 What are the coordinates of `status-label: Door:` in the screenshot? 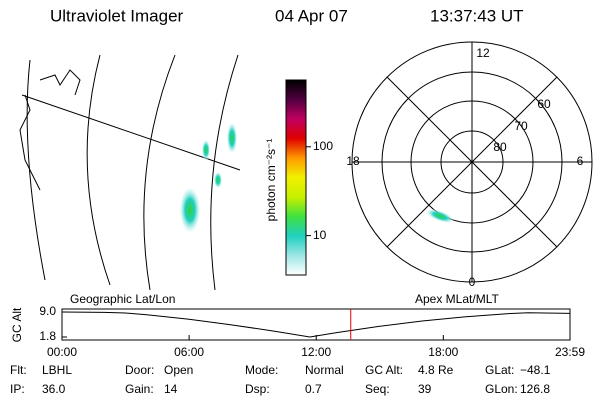 It's located at (139, 370).